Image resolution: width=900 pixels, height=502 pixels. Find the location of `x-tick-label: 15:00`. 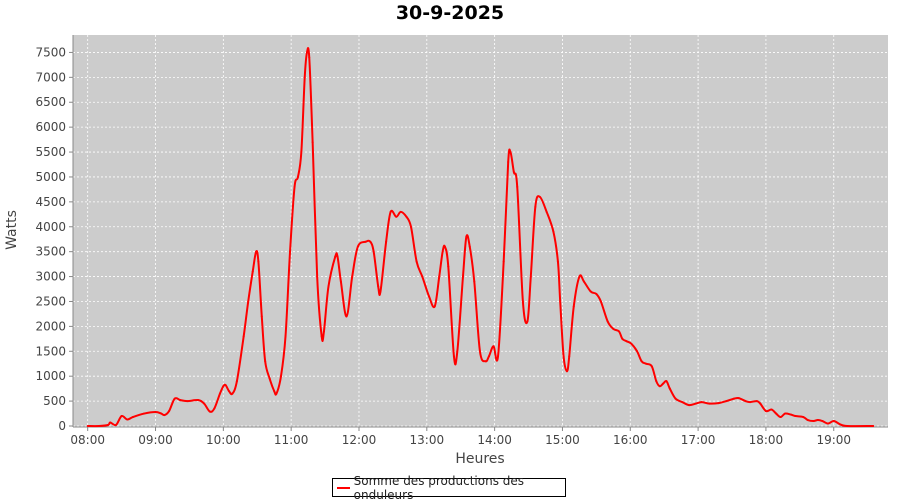

x-tick-label: 15:00 is located at coordinates (562, 440).